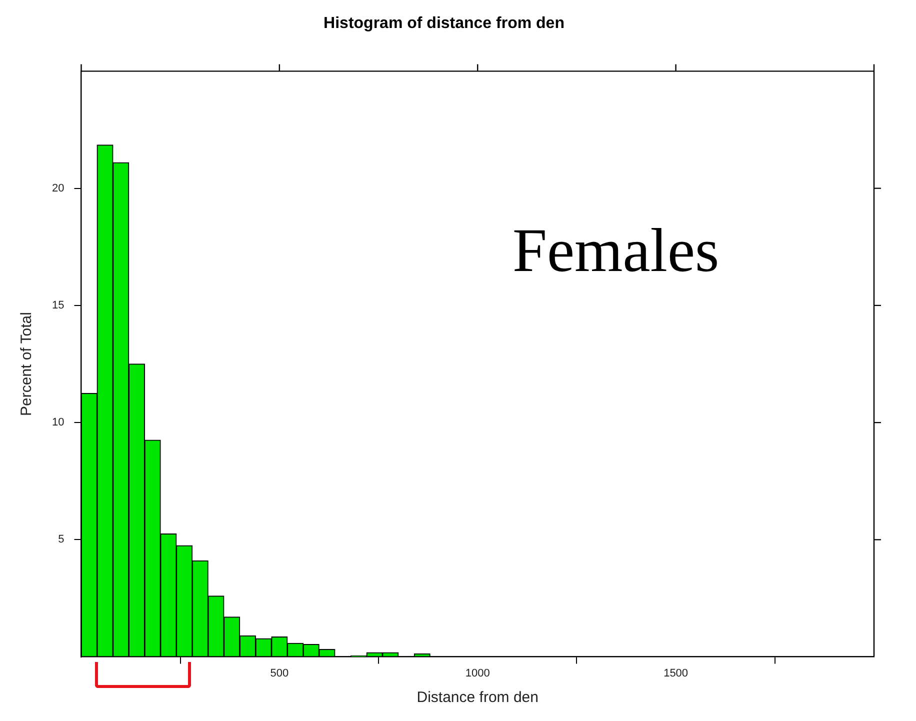 The width and height of the screenshot is (916, 721). Describe the element at coordinates (477, 697) in the screenshot. I see `x-axis-title: Distance from den` at that location.